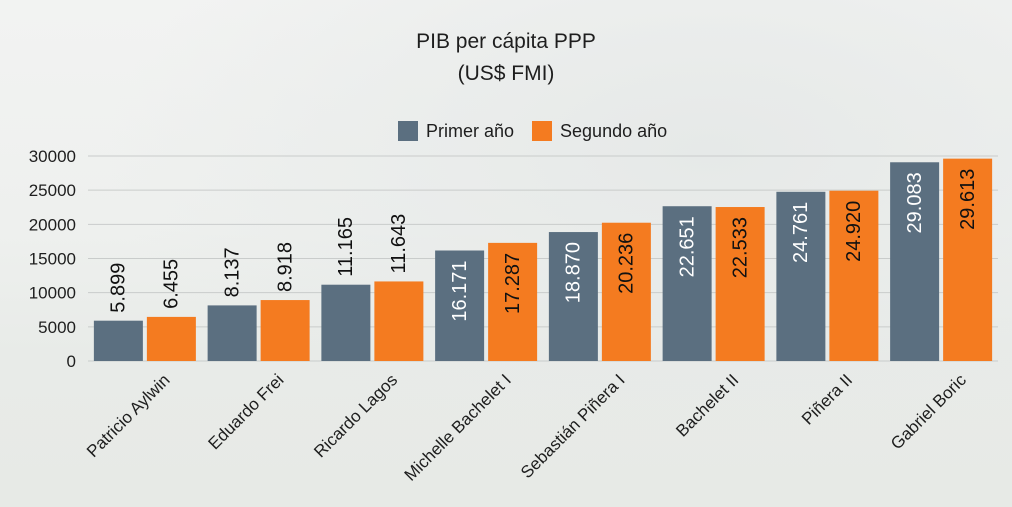  I want to click on data-label: 18.870, so click(574, 272).